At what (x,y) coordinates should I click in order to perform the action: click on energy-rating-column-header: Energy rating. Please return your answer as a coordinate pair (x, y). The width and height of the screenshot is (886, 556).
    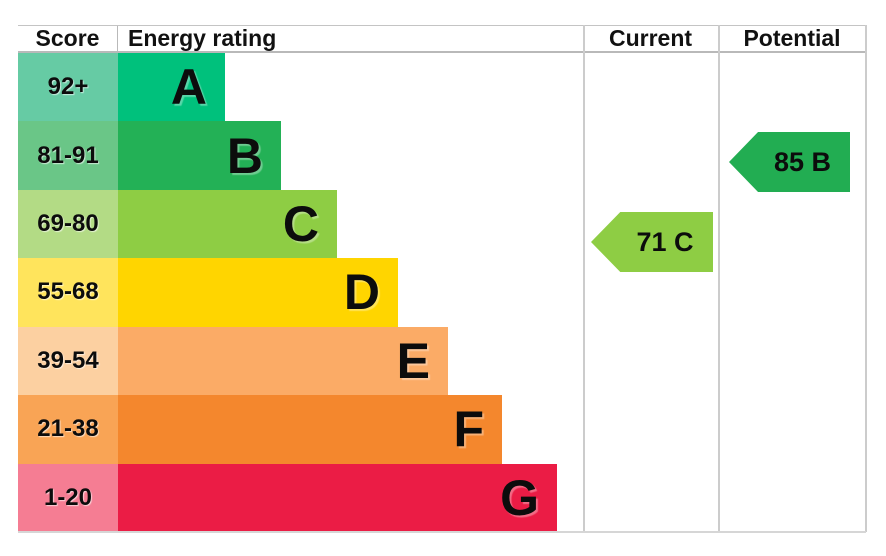
    Looking at the image, I should click on (202, 38).